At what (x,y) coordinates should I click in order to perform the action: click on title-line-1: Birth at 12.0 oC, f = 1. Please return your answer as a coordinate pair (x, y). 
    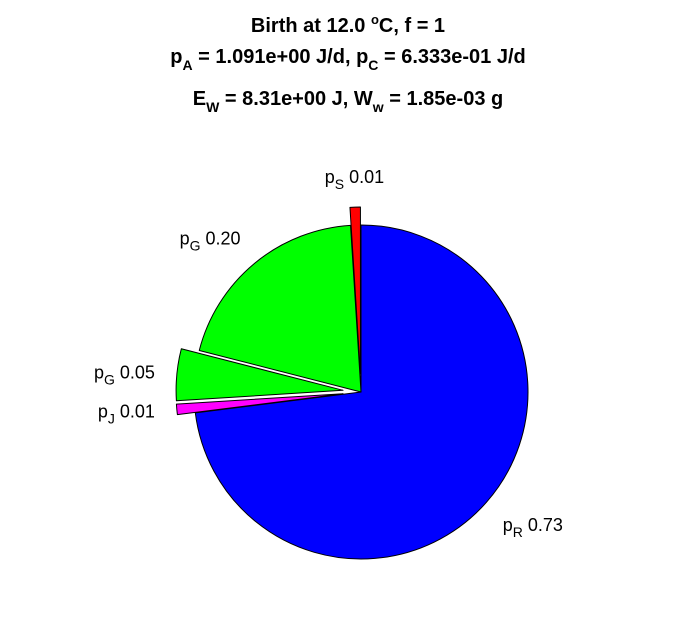
    Looking at the image, I should click on (348, 24).